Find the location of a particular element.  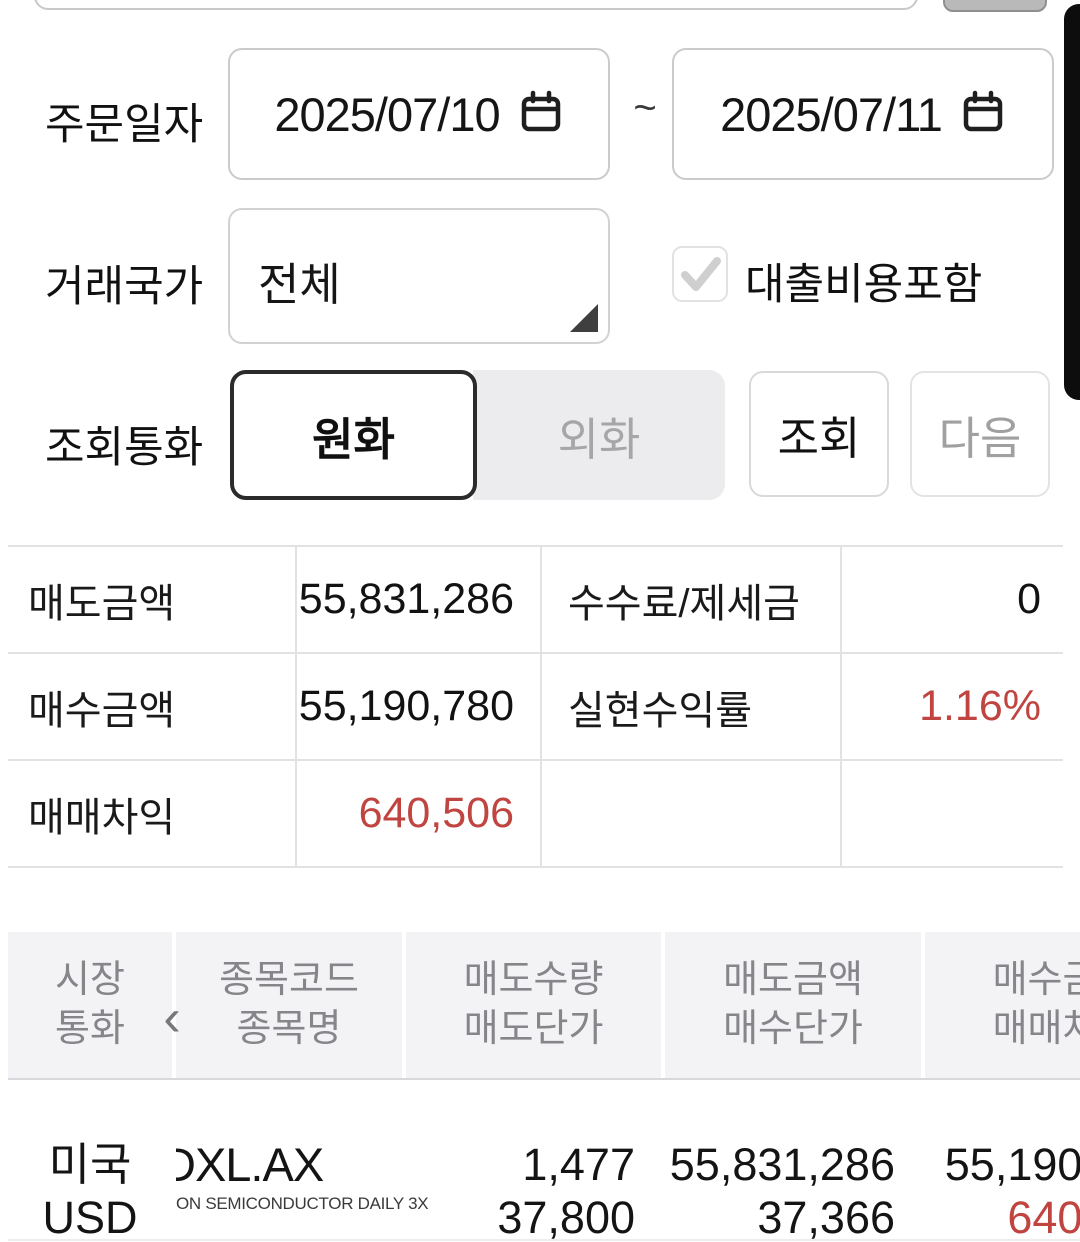

profit-value: 640,506 is located at coordinates (1043, 1217).